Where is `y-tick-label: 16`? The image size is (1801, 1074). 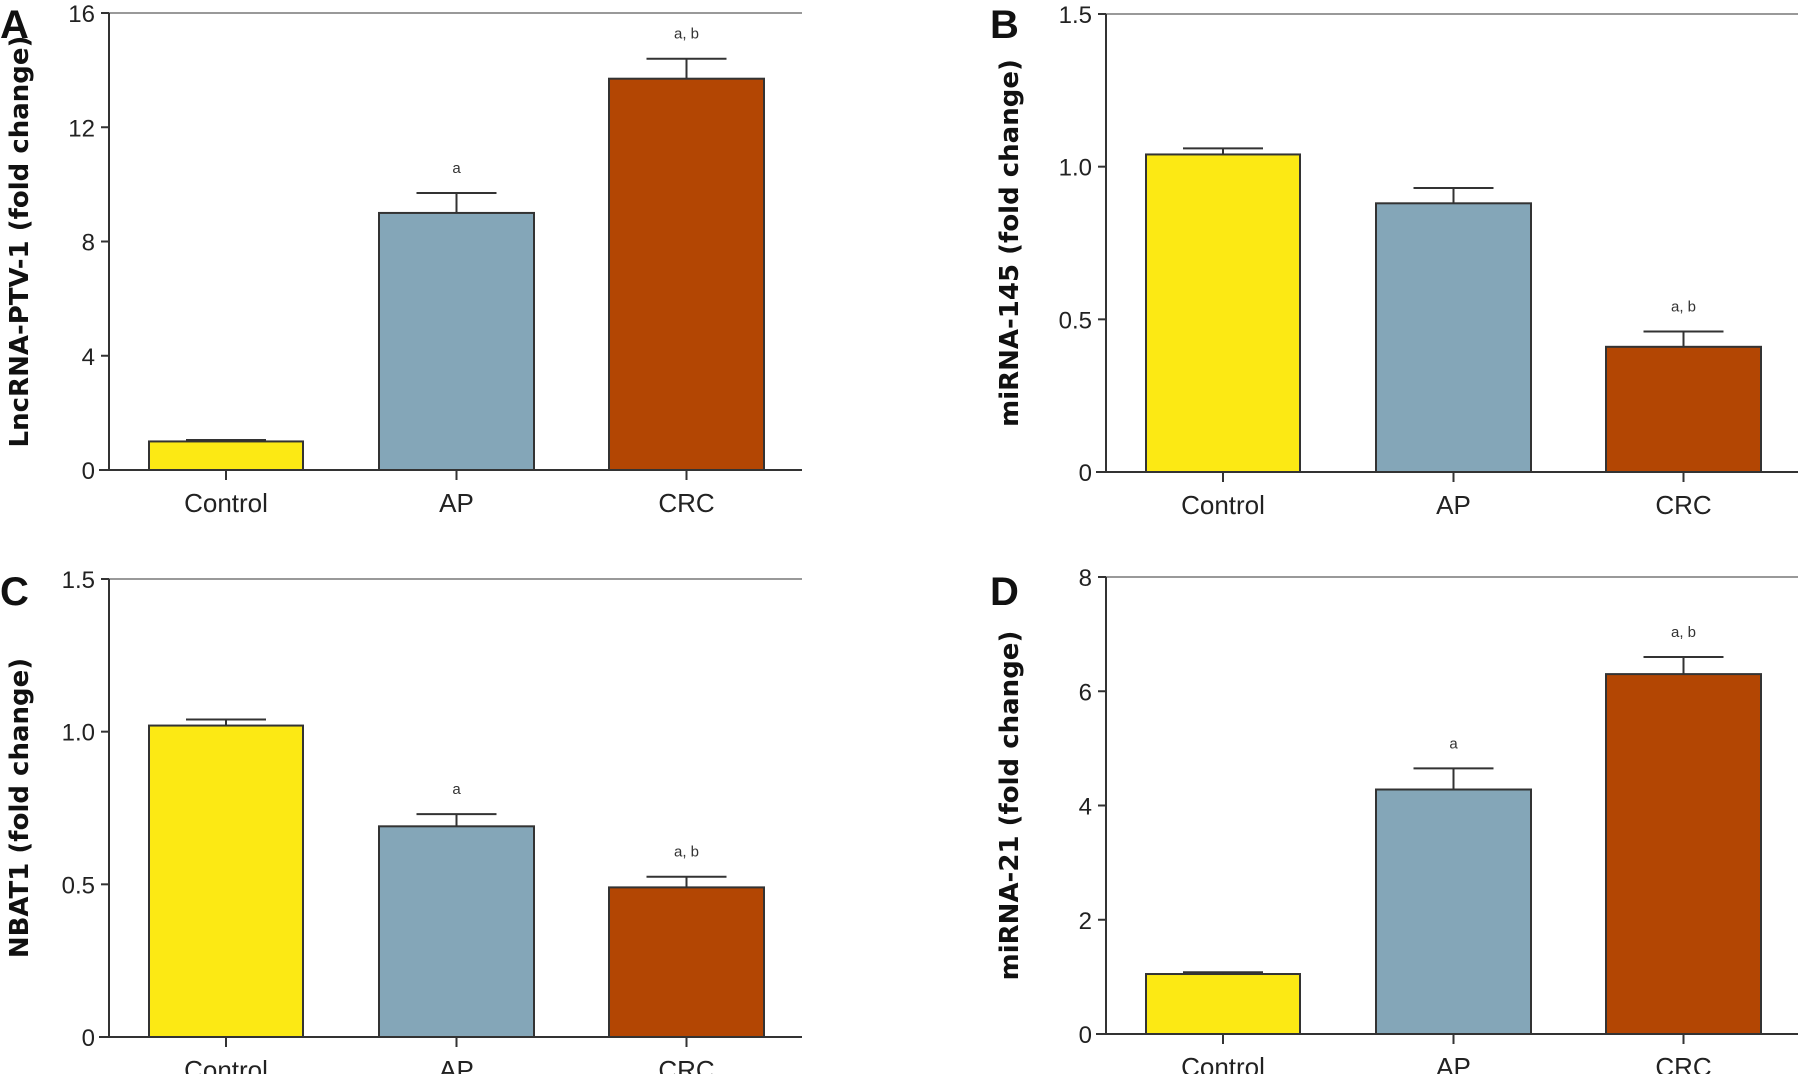
y-tick-label: 16 is located at coordinates (81, 14).